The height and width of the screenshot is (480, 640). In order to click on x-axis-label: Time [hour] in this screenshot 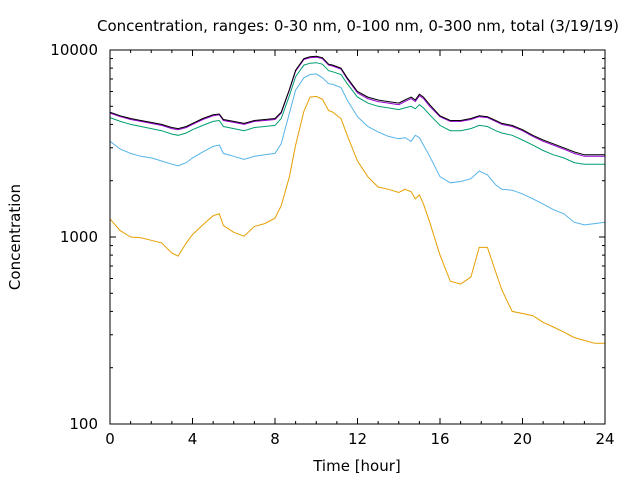, I will do `click(356, 466)`.